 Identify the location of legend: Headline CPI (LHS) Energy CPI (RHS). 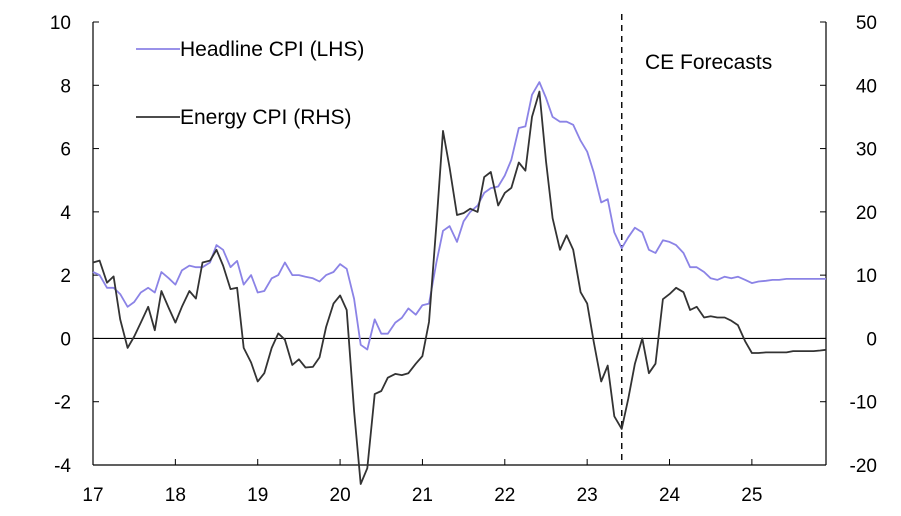
(250, 83).